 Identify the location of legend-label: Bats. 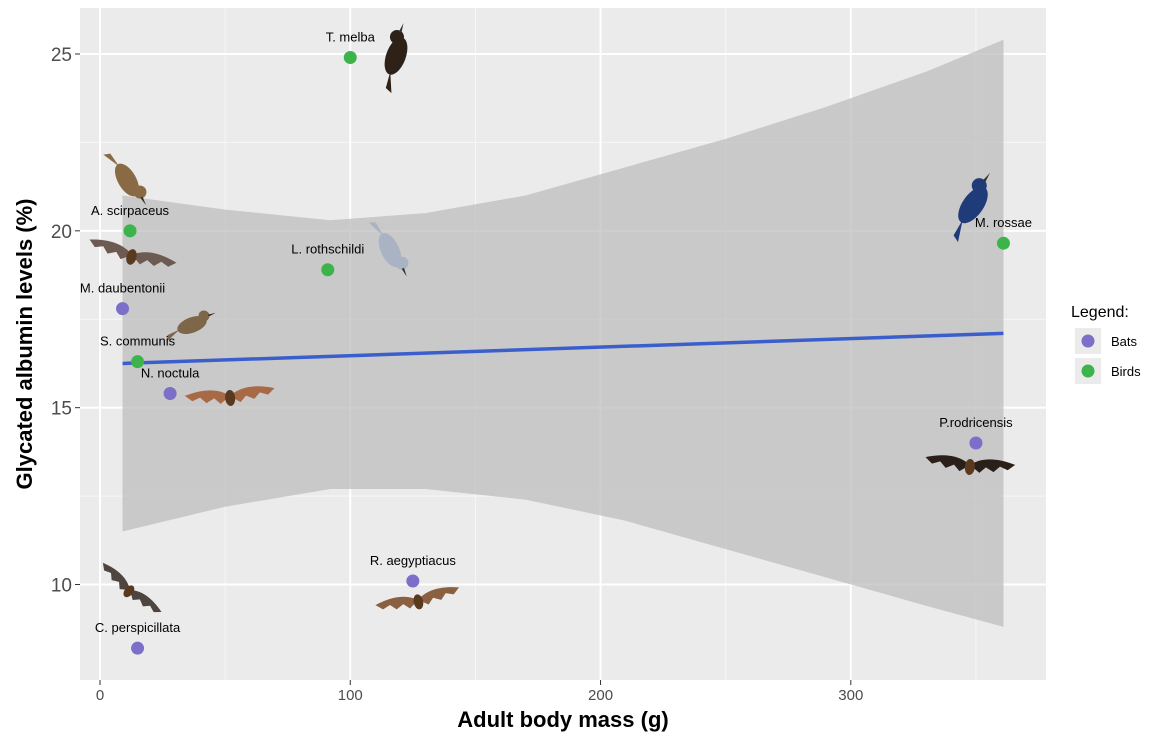
(1124, 341).